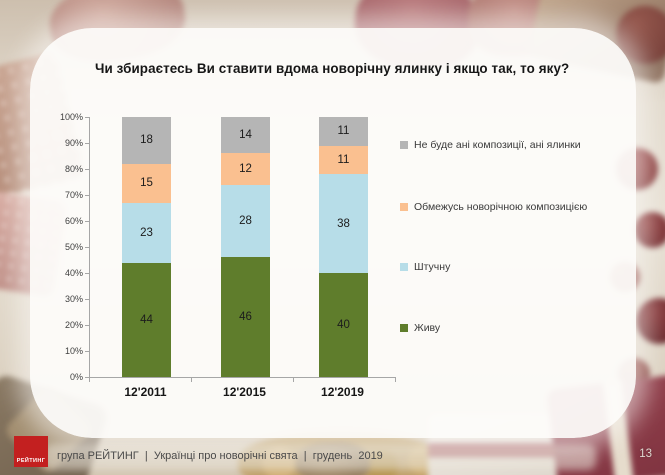 The height and width of the screenshot is (475, 665). What do you see at coordinates (404, 207) in the screenshot?
I see `legend-swatch-kompozytsiia` at bounding box center [404, 207].